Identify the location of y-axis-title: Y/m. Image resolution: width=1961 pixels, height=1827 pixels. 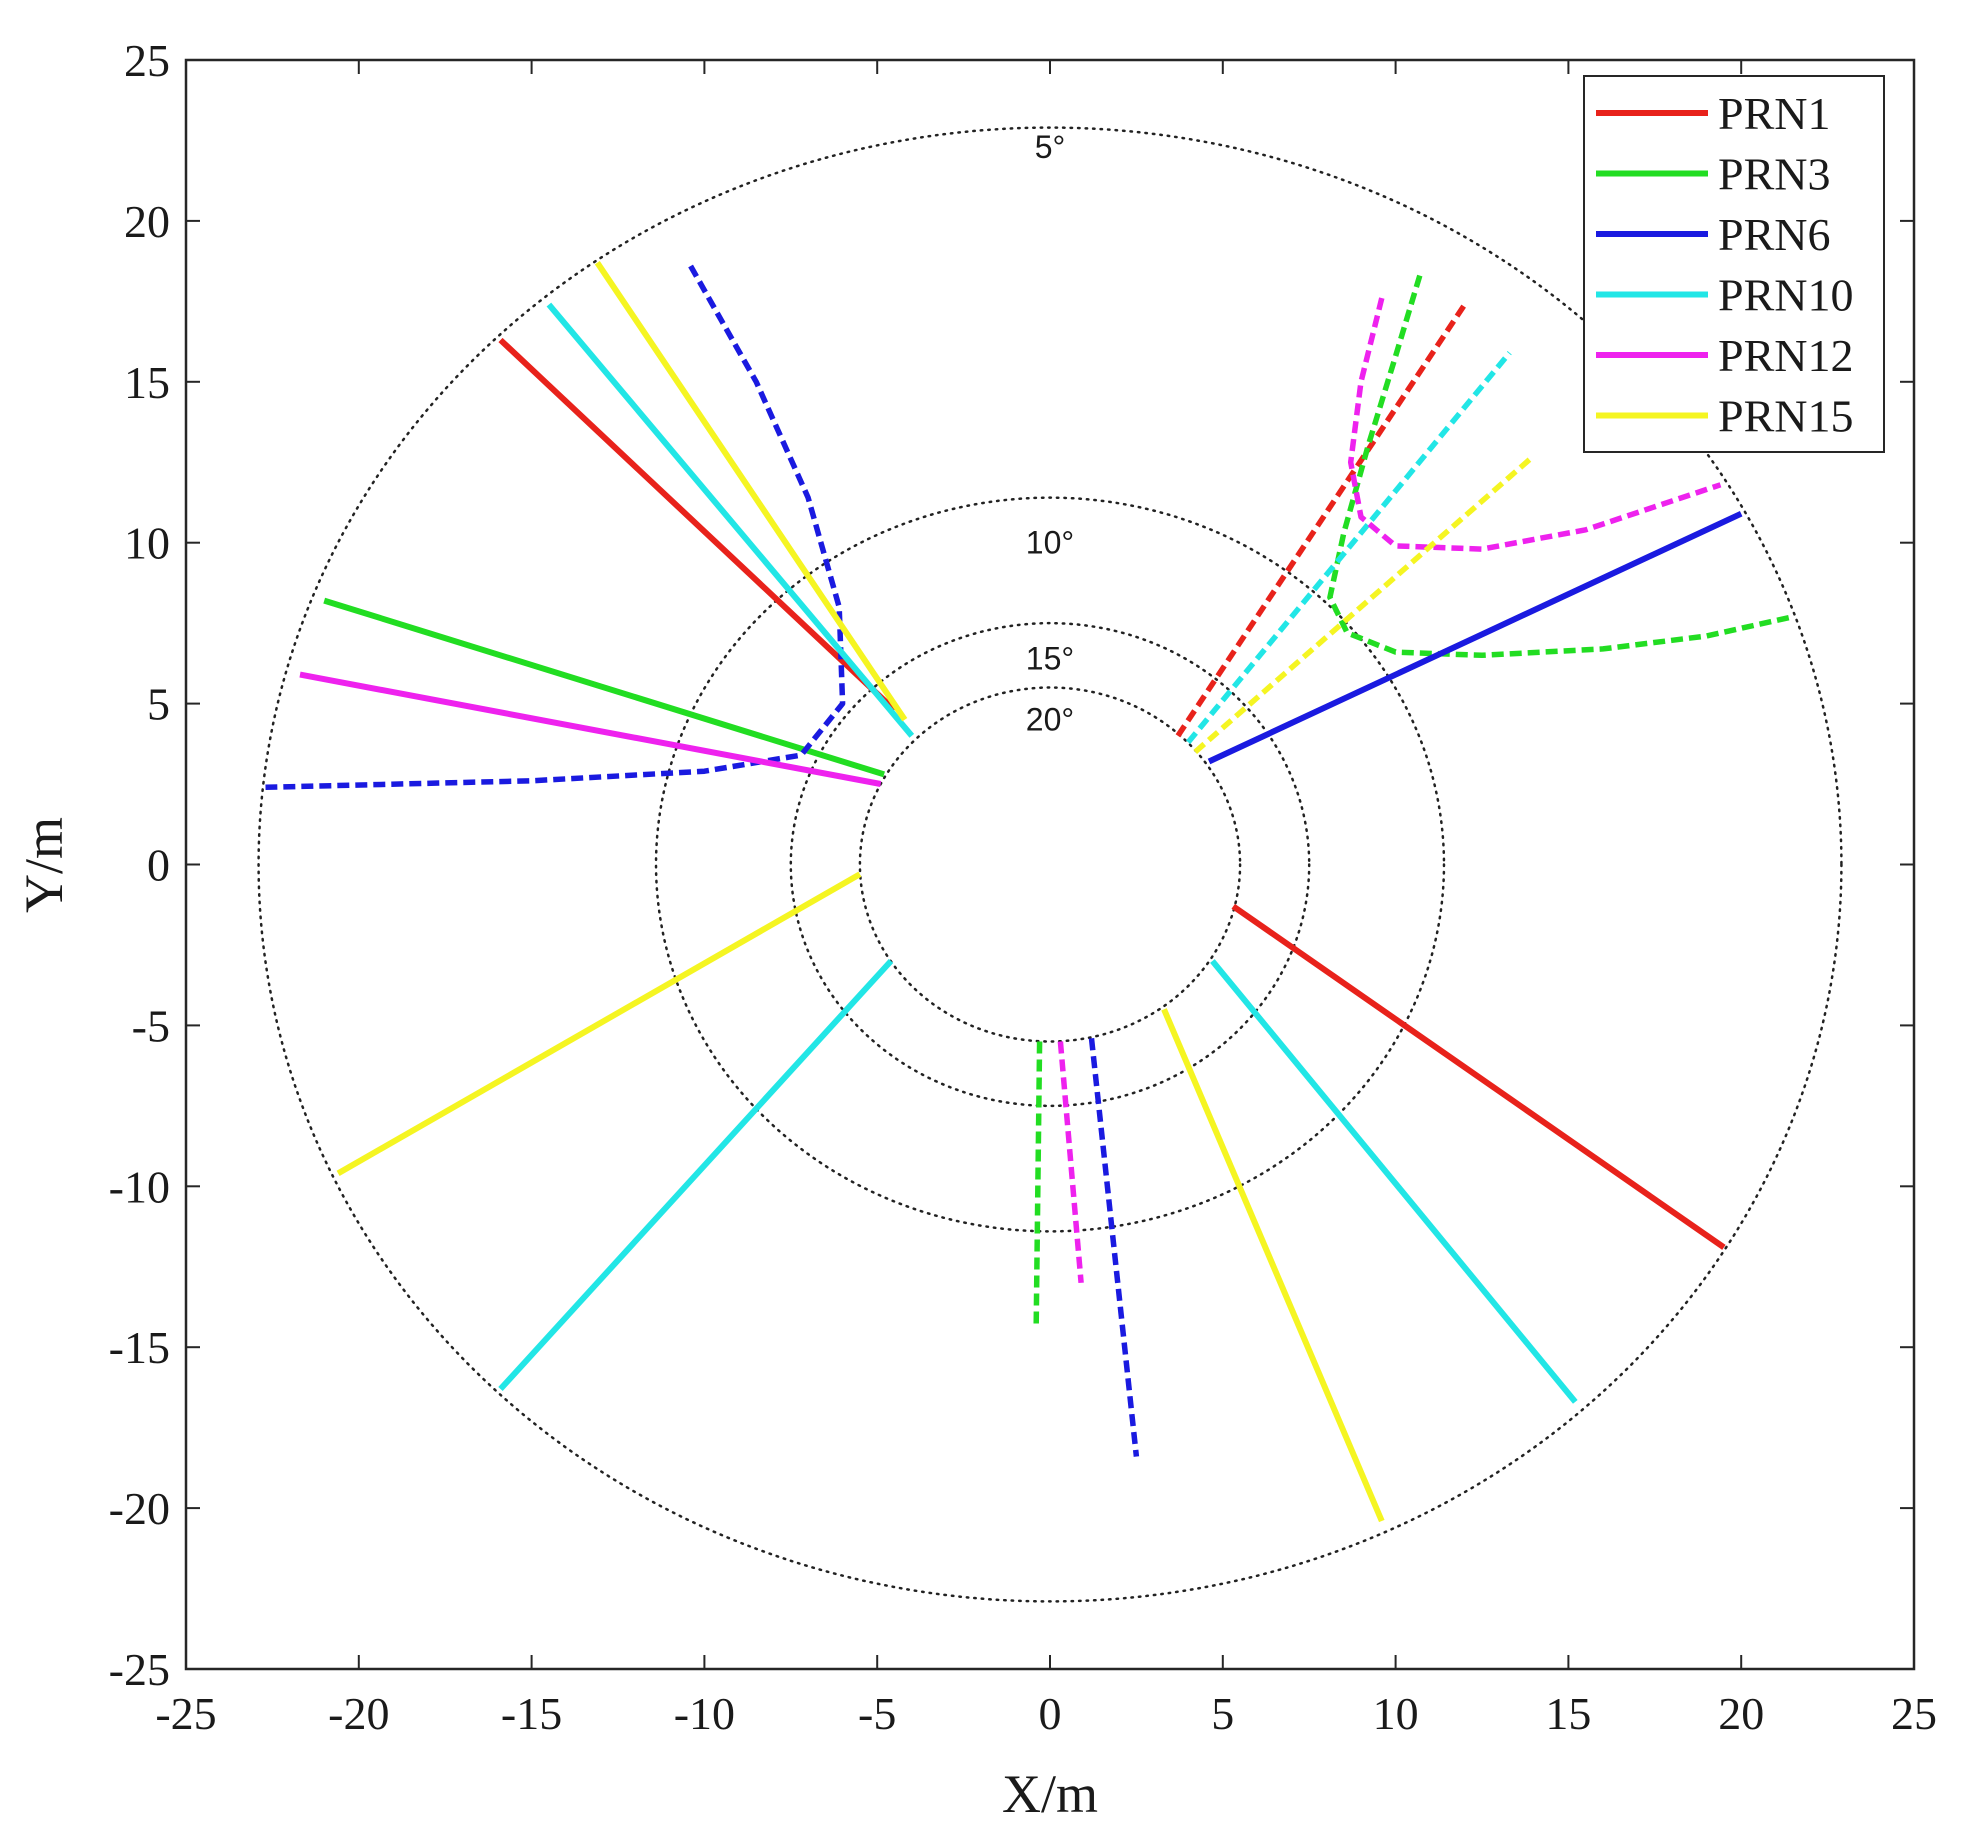
(44, 865).